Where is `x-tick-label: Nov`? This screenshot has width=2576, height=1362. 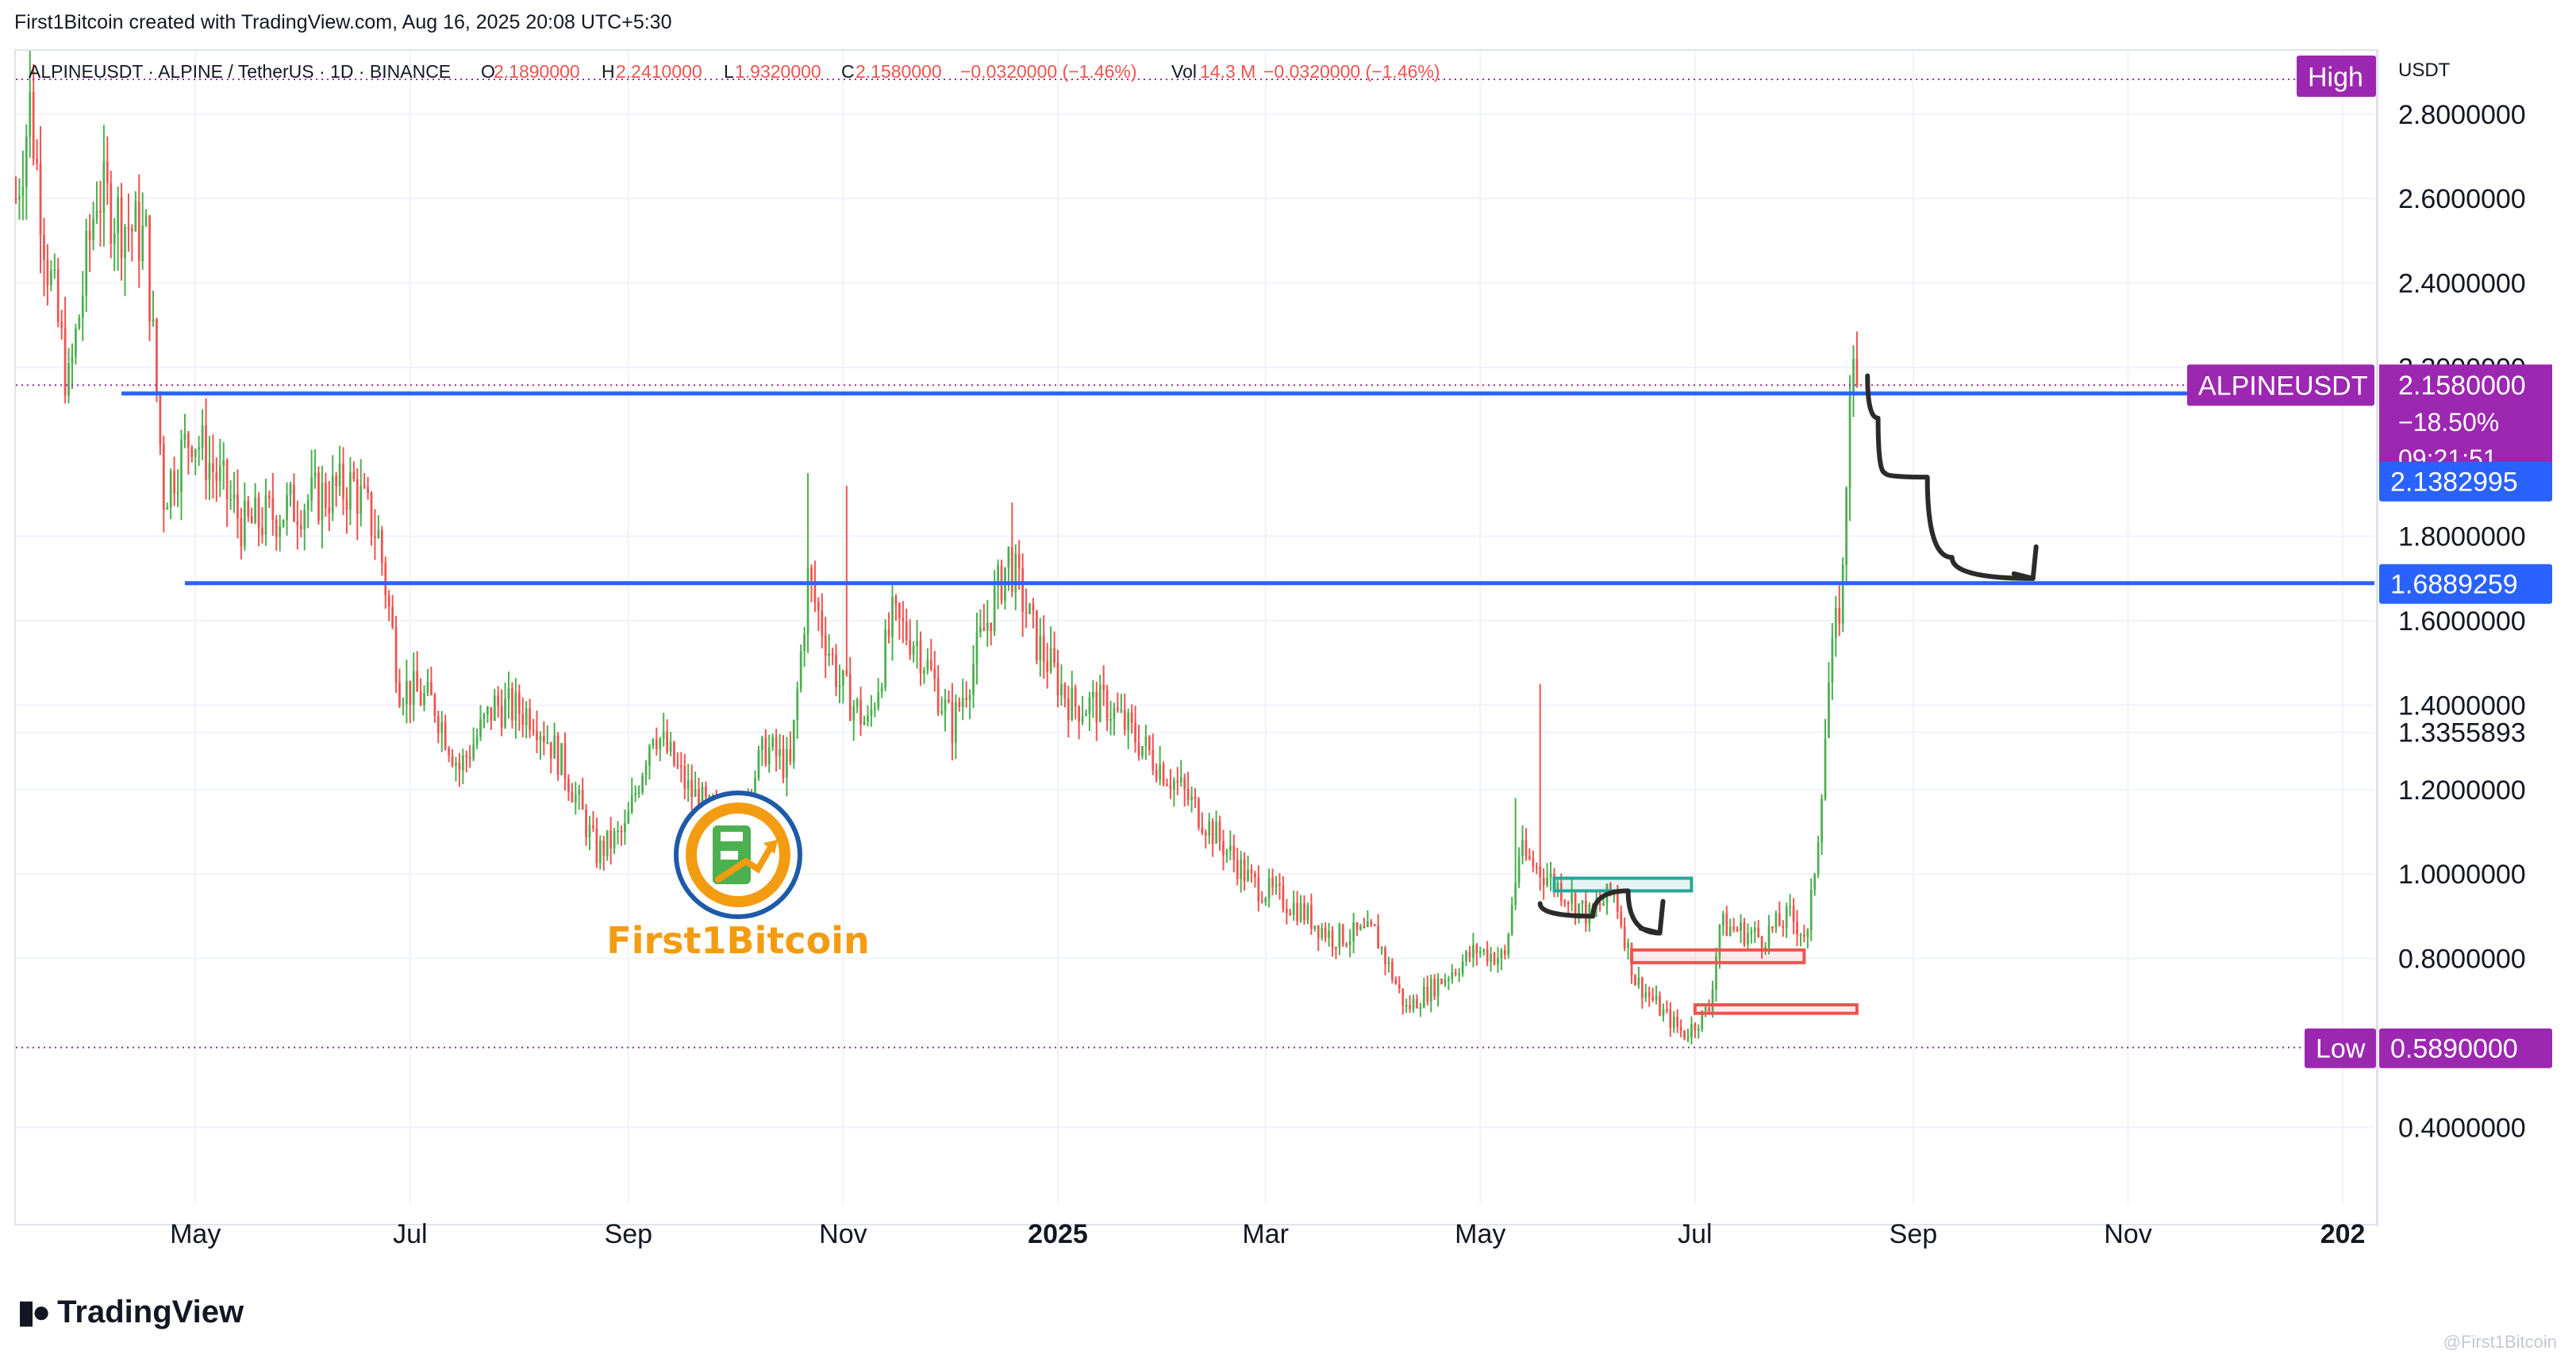 x-tick-label: Nov is located at coordinates (2127, 1234).